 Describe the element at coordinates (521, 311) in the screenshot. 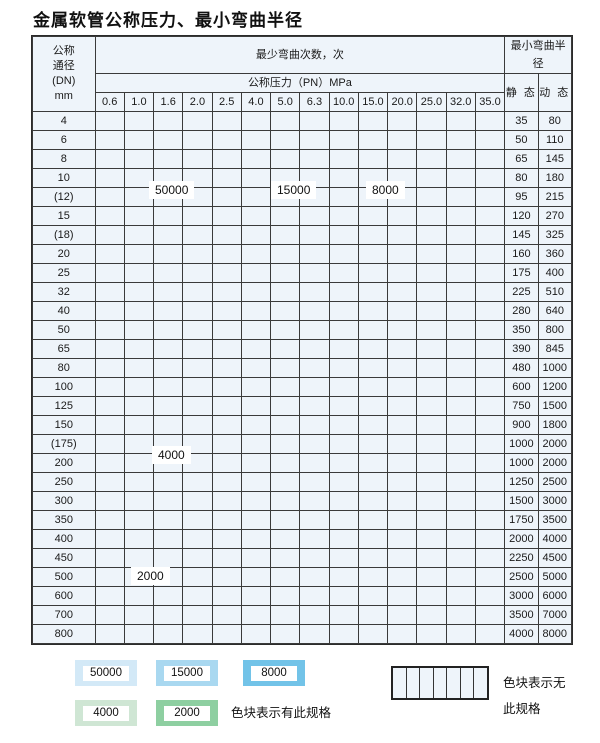

I see `static-radius-value: 280` at that location.